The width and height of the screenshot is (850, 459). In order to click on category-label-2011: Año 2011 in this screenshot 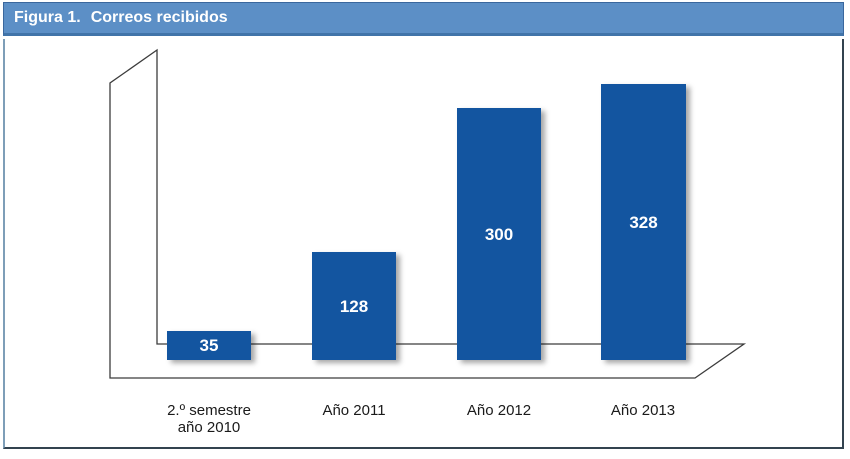, I will do `click(354, 410)`.